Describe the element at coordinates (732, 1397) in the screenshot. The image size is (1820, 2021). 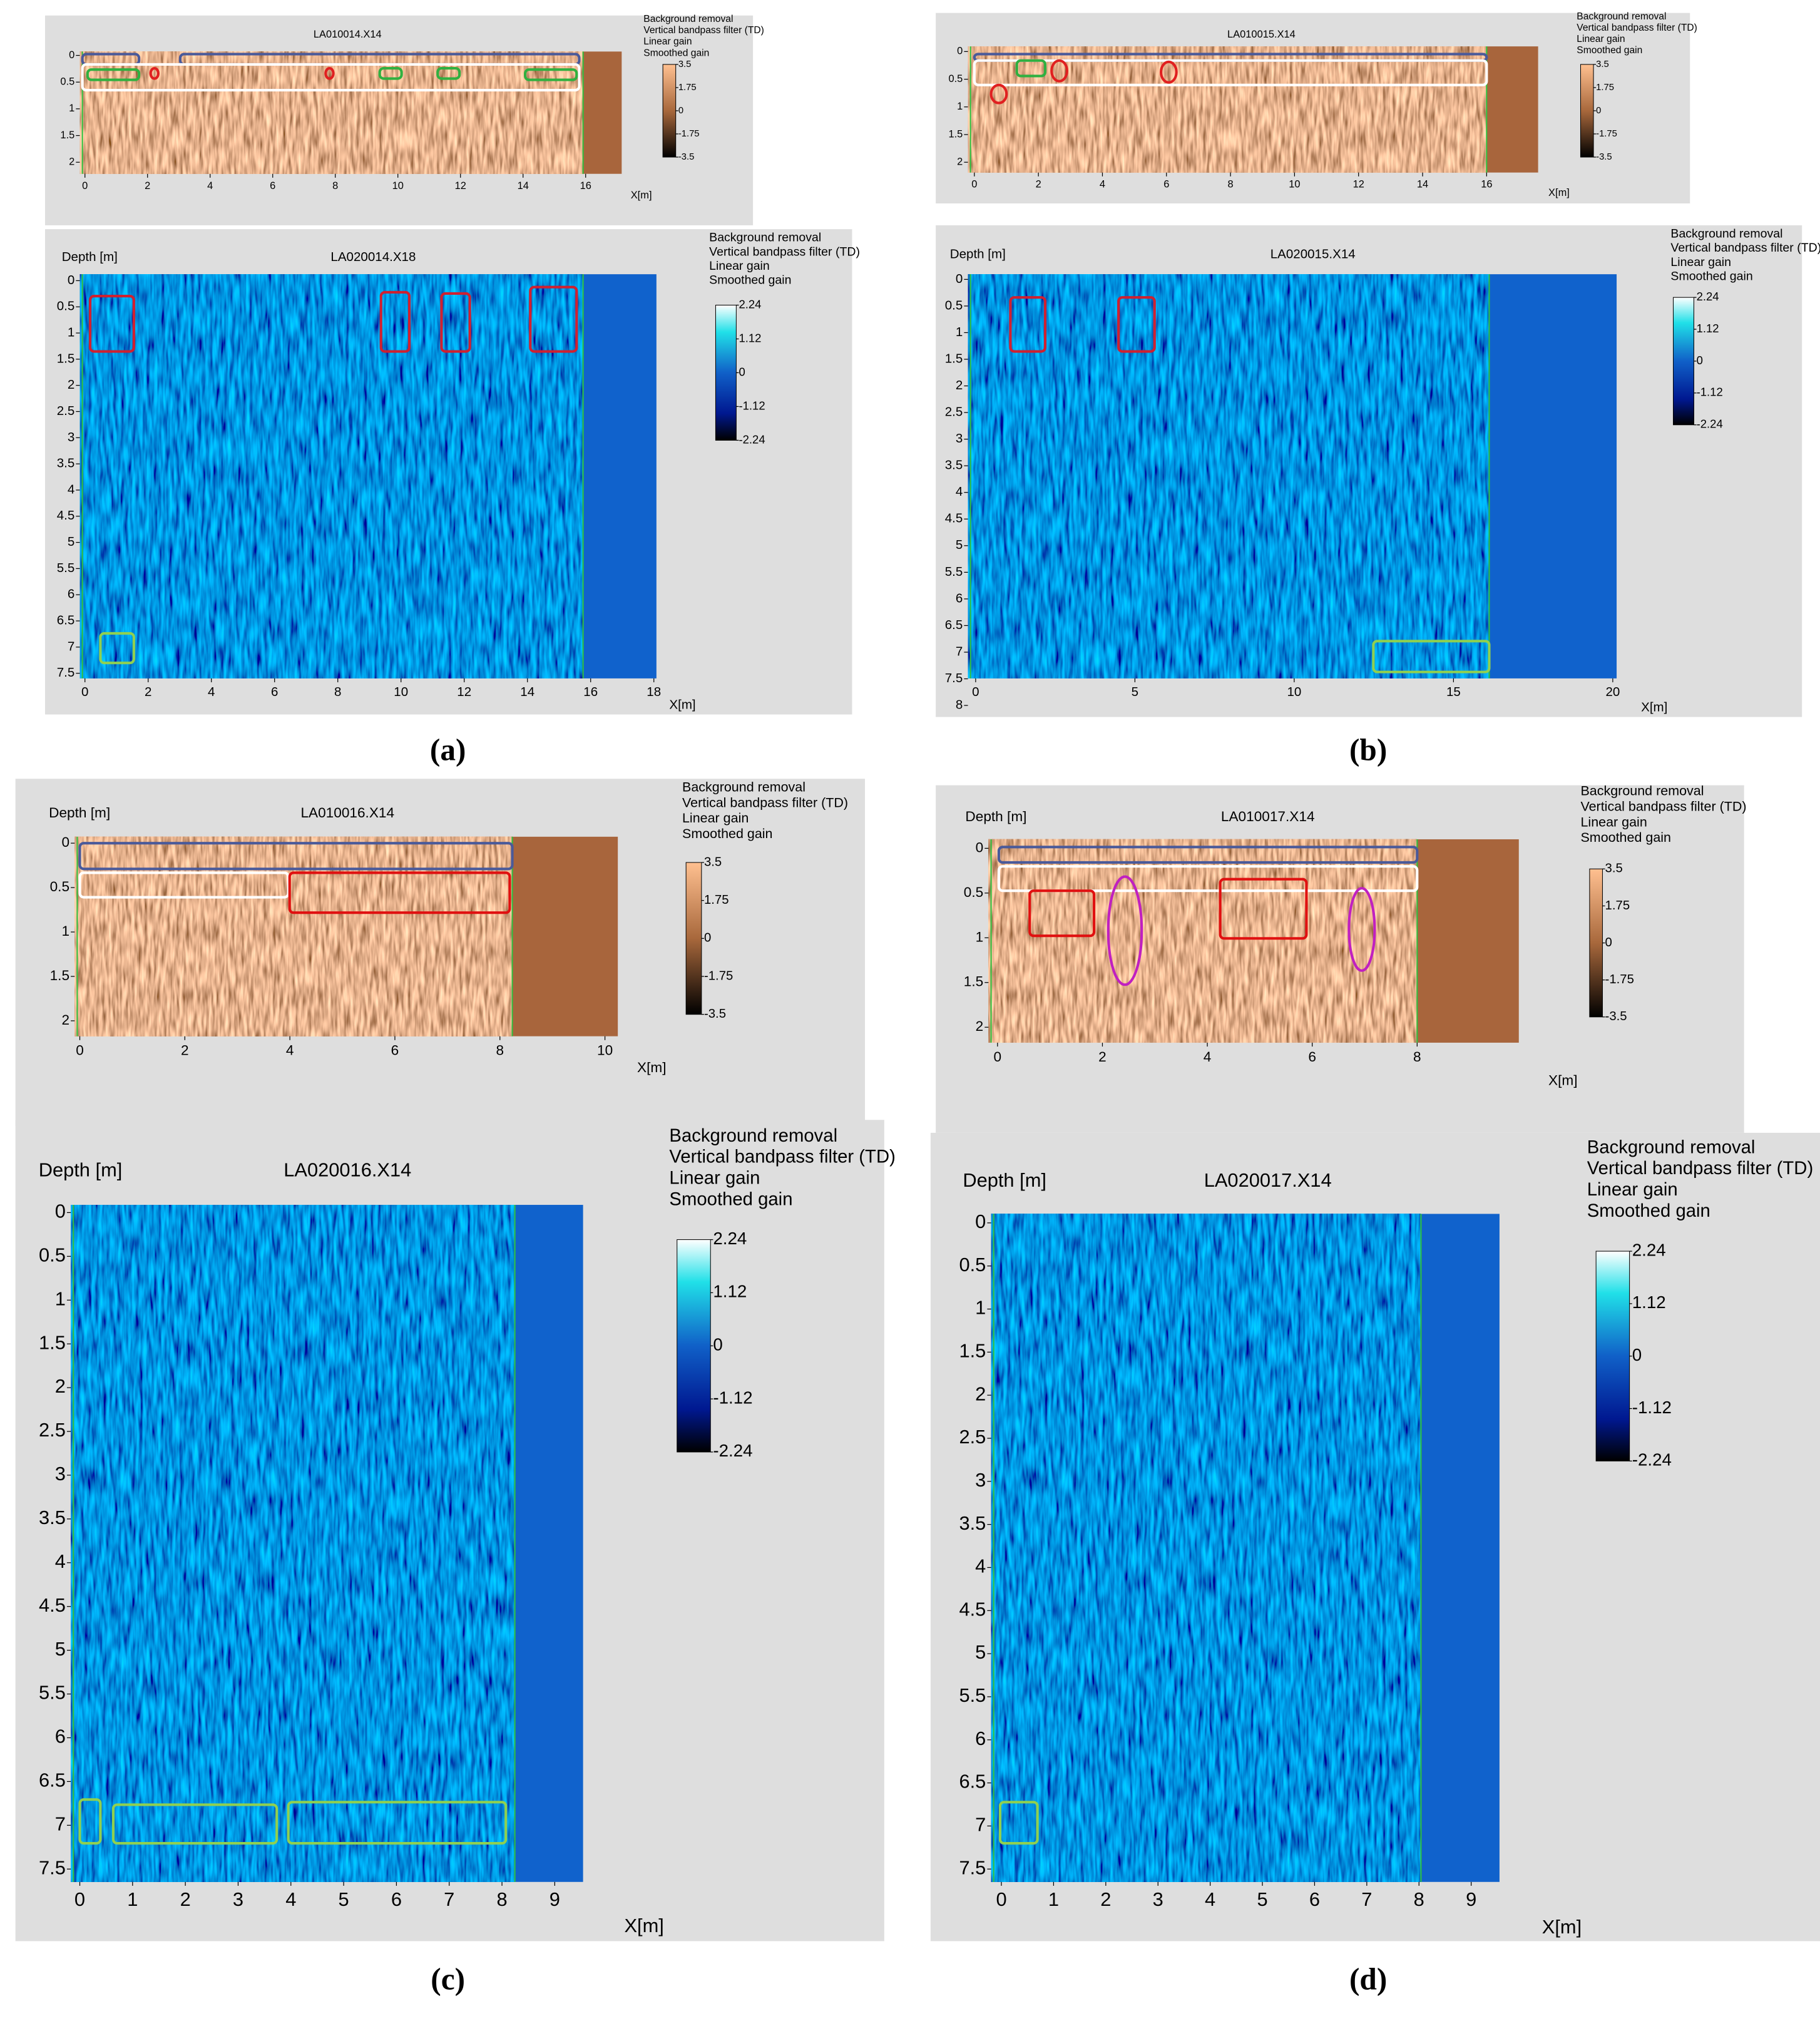
I see `colorbar-label: -1.12` at that location.